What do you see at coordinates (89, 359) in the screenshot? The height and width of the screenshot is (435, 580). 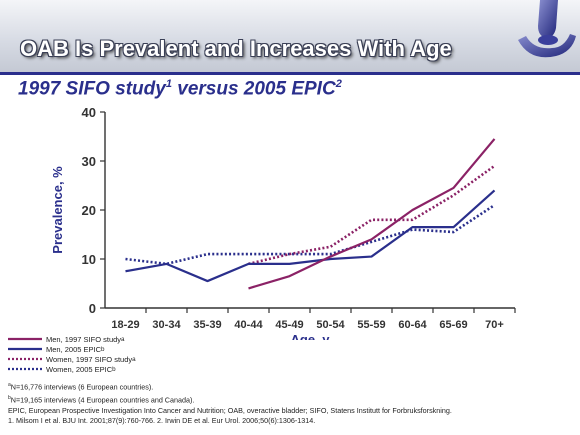 I see `legend-label: Women, 1997 SIFO study` at bounding box center [89, 359].